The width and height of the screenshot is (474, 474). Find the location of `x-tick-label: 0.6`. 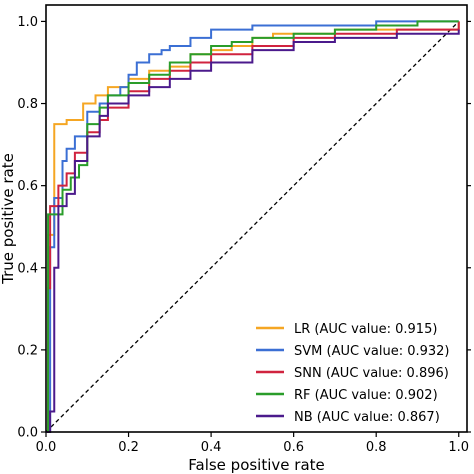

x-tick-label: 0.6 is located at coordinates (293, 447).